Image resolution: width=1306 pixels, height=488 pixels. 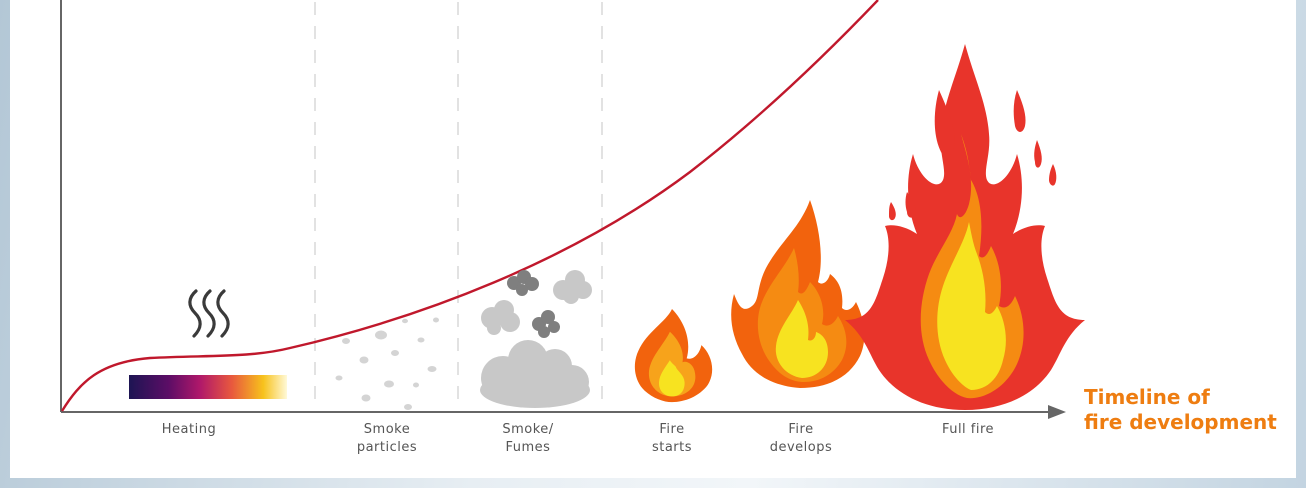 What do you see at coordinates (1147, 397) in the screenshot?
I see `timeline-label-line1: Timeline of` at bounding box center [1147, 397].